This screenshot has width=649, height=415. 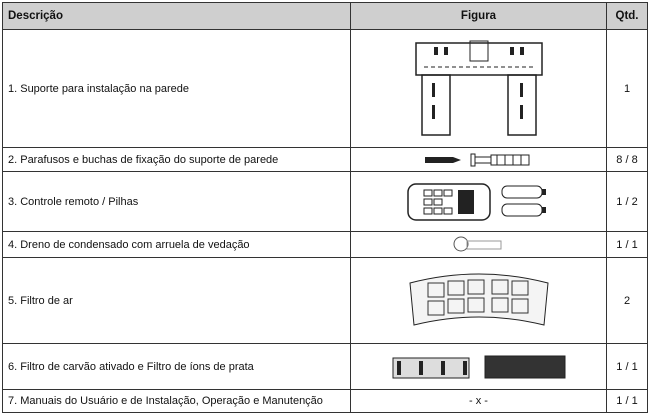 I want to click on carbon-filter-icon, so click(x=478, y=366).